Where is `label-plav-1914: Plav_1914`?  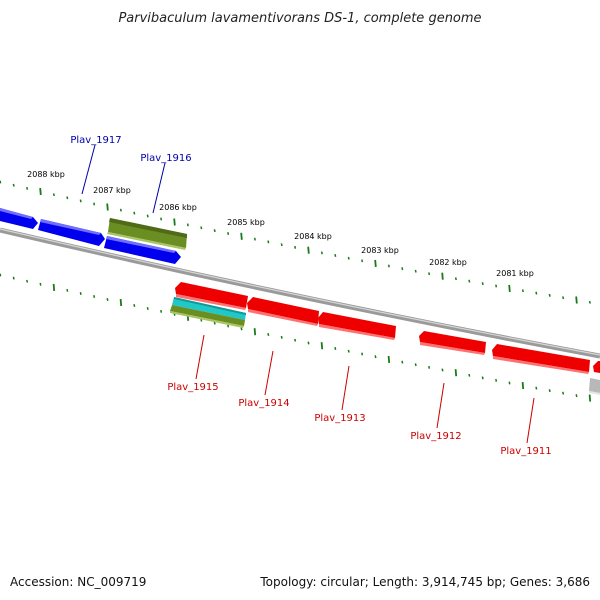
label-plav-1914: Plav_1914 is located at coordinates (263, 403).